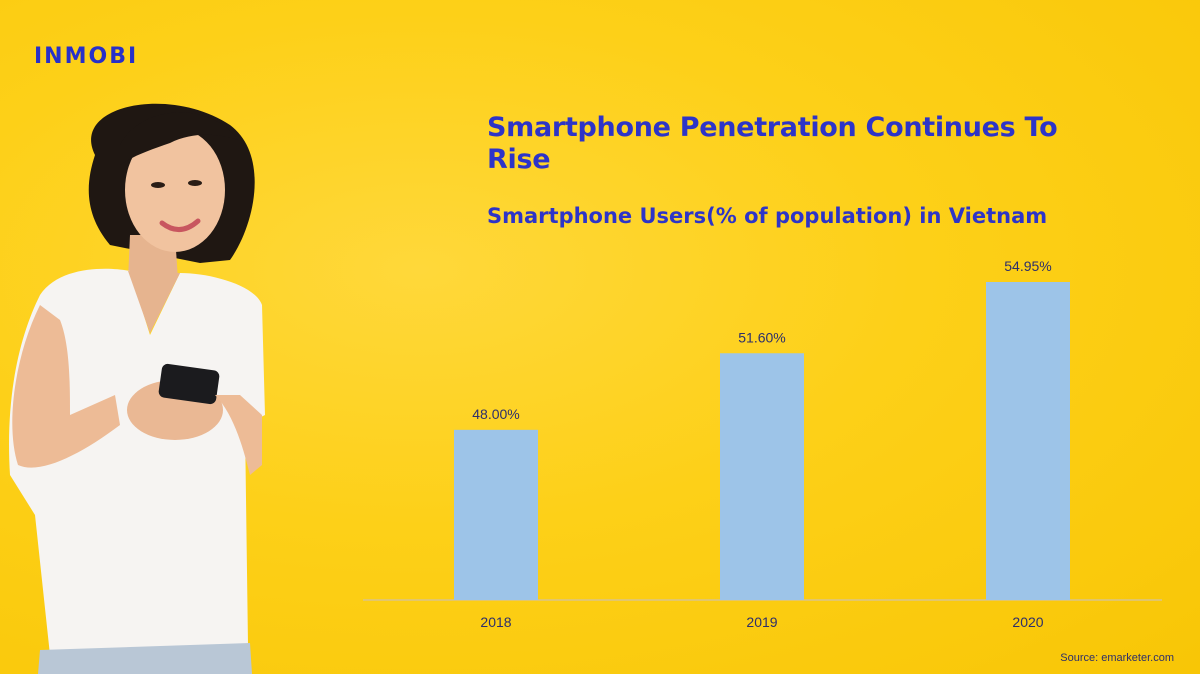 The width and height of the screenshot is (1200, 674). I want to click on source-note: Source: emarketer.com, so click(1117, 658).